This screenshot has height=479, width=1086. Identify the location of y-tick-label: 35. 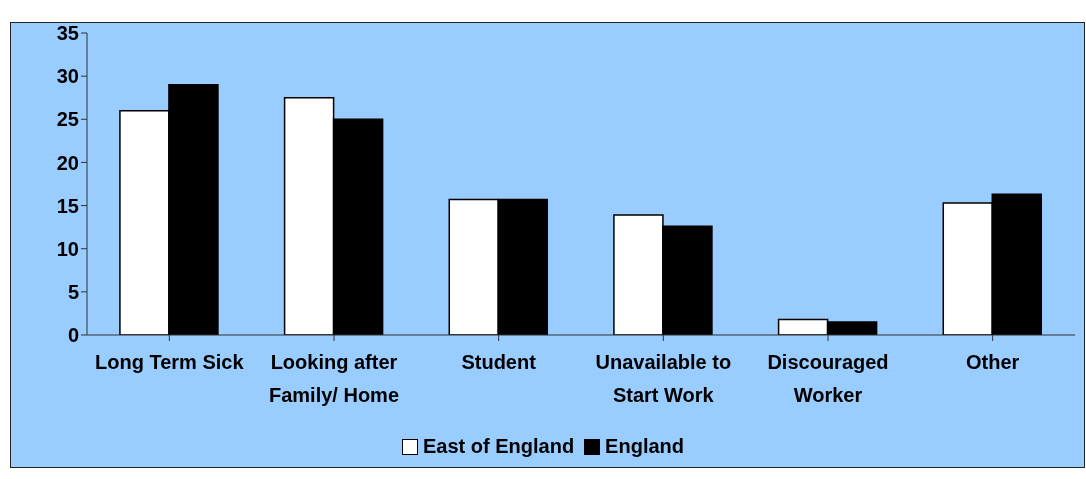
(67, 33).